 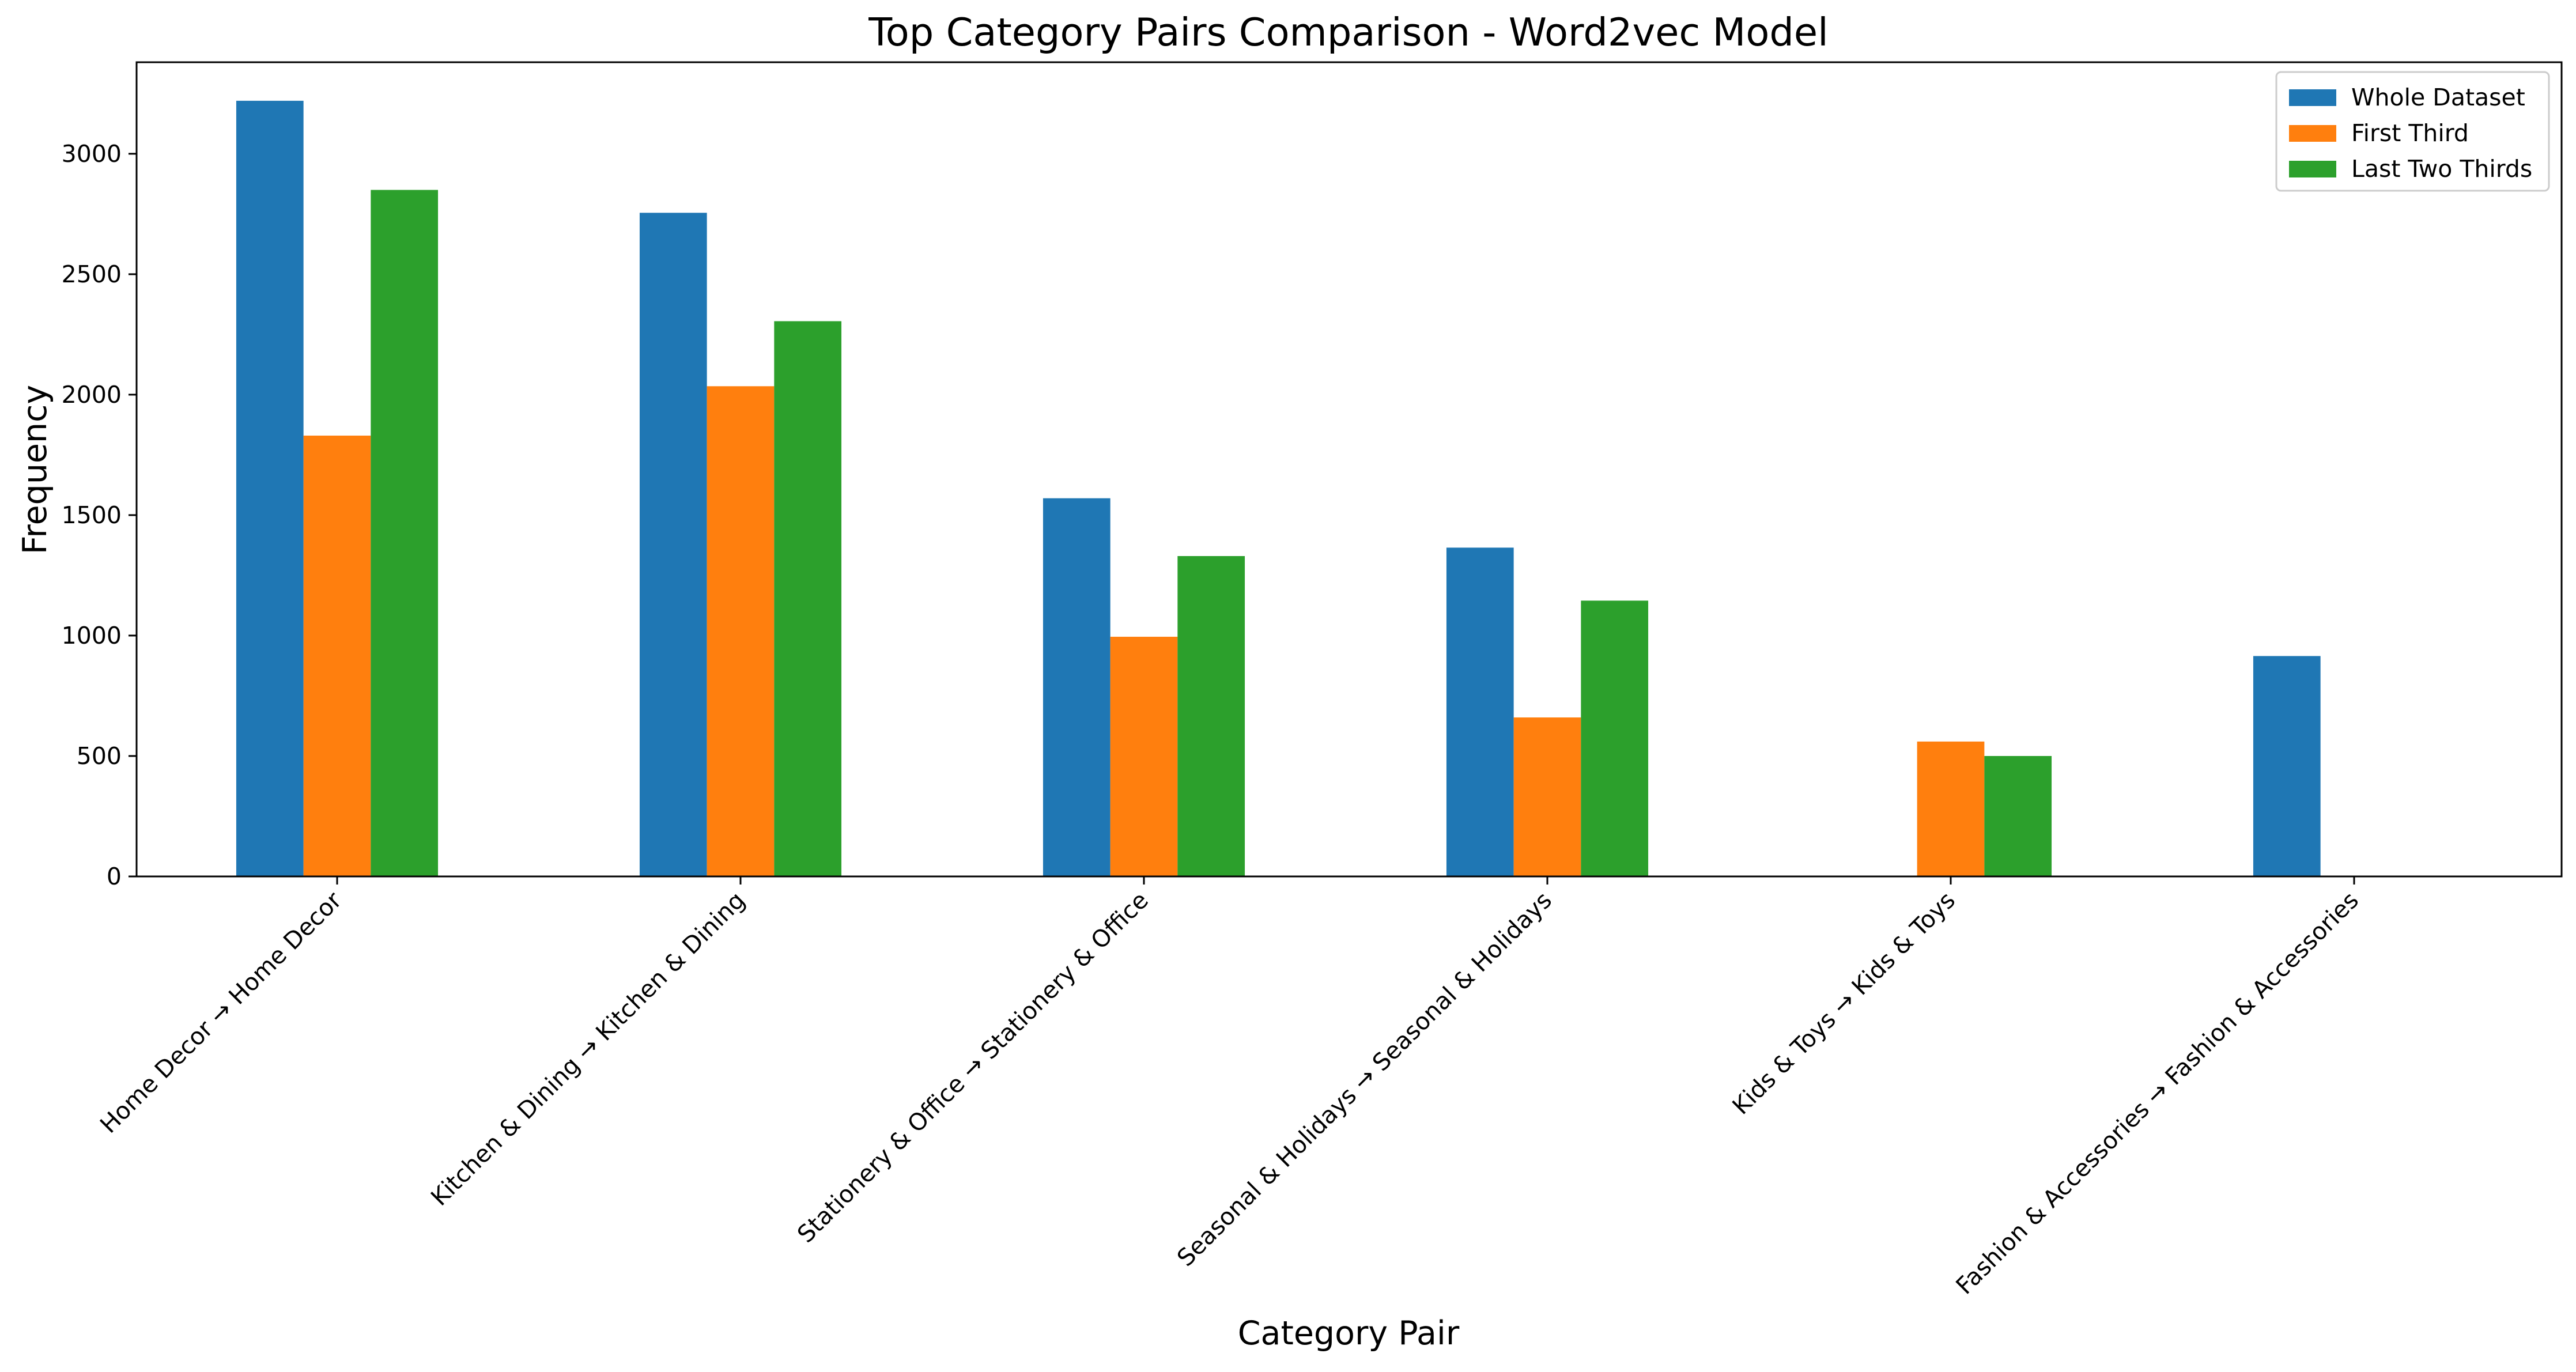 I want to click on y-tick-label: 1000, so click(x=92, y=635).